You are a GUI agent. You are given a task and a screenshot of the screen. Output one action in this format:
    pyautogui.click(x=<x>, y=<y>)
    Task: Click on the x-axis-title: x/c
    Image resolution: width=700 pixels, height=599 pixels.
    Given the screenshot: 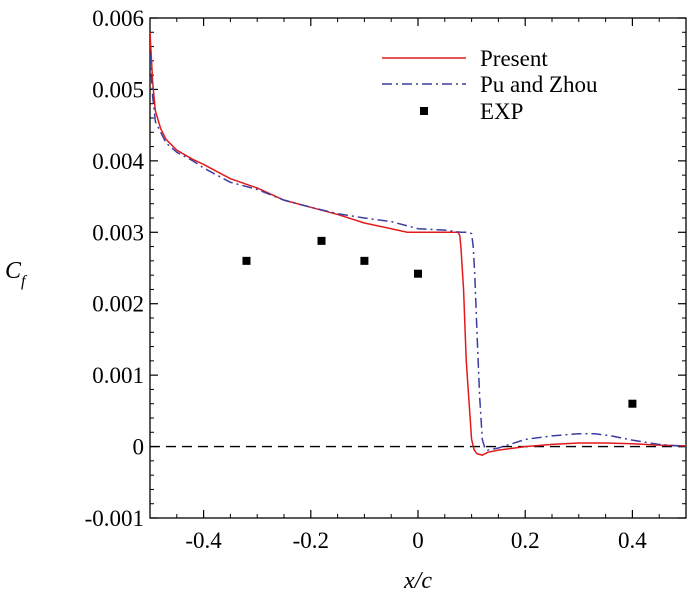 What is the action you would take?
    pyautogui.click(x=417, y=581)
    